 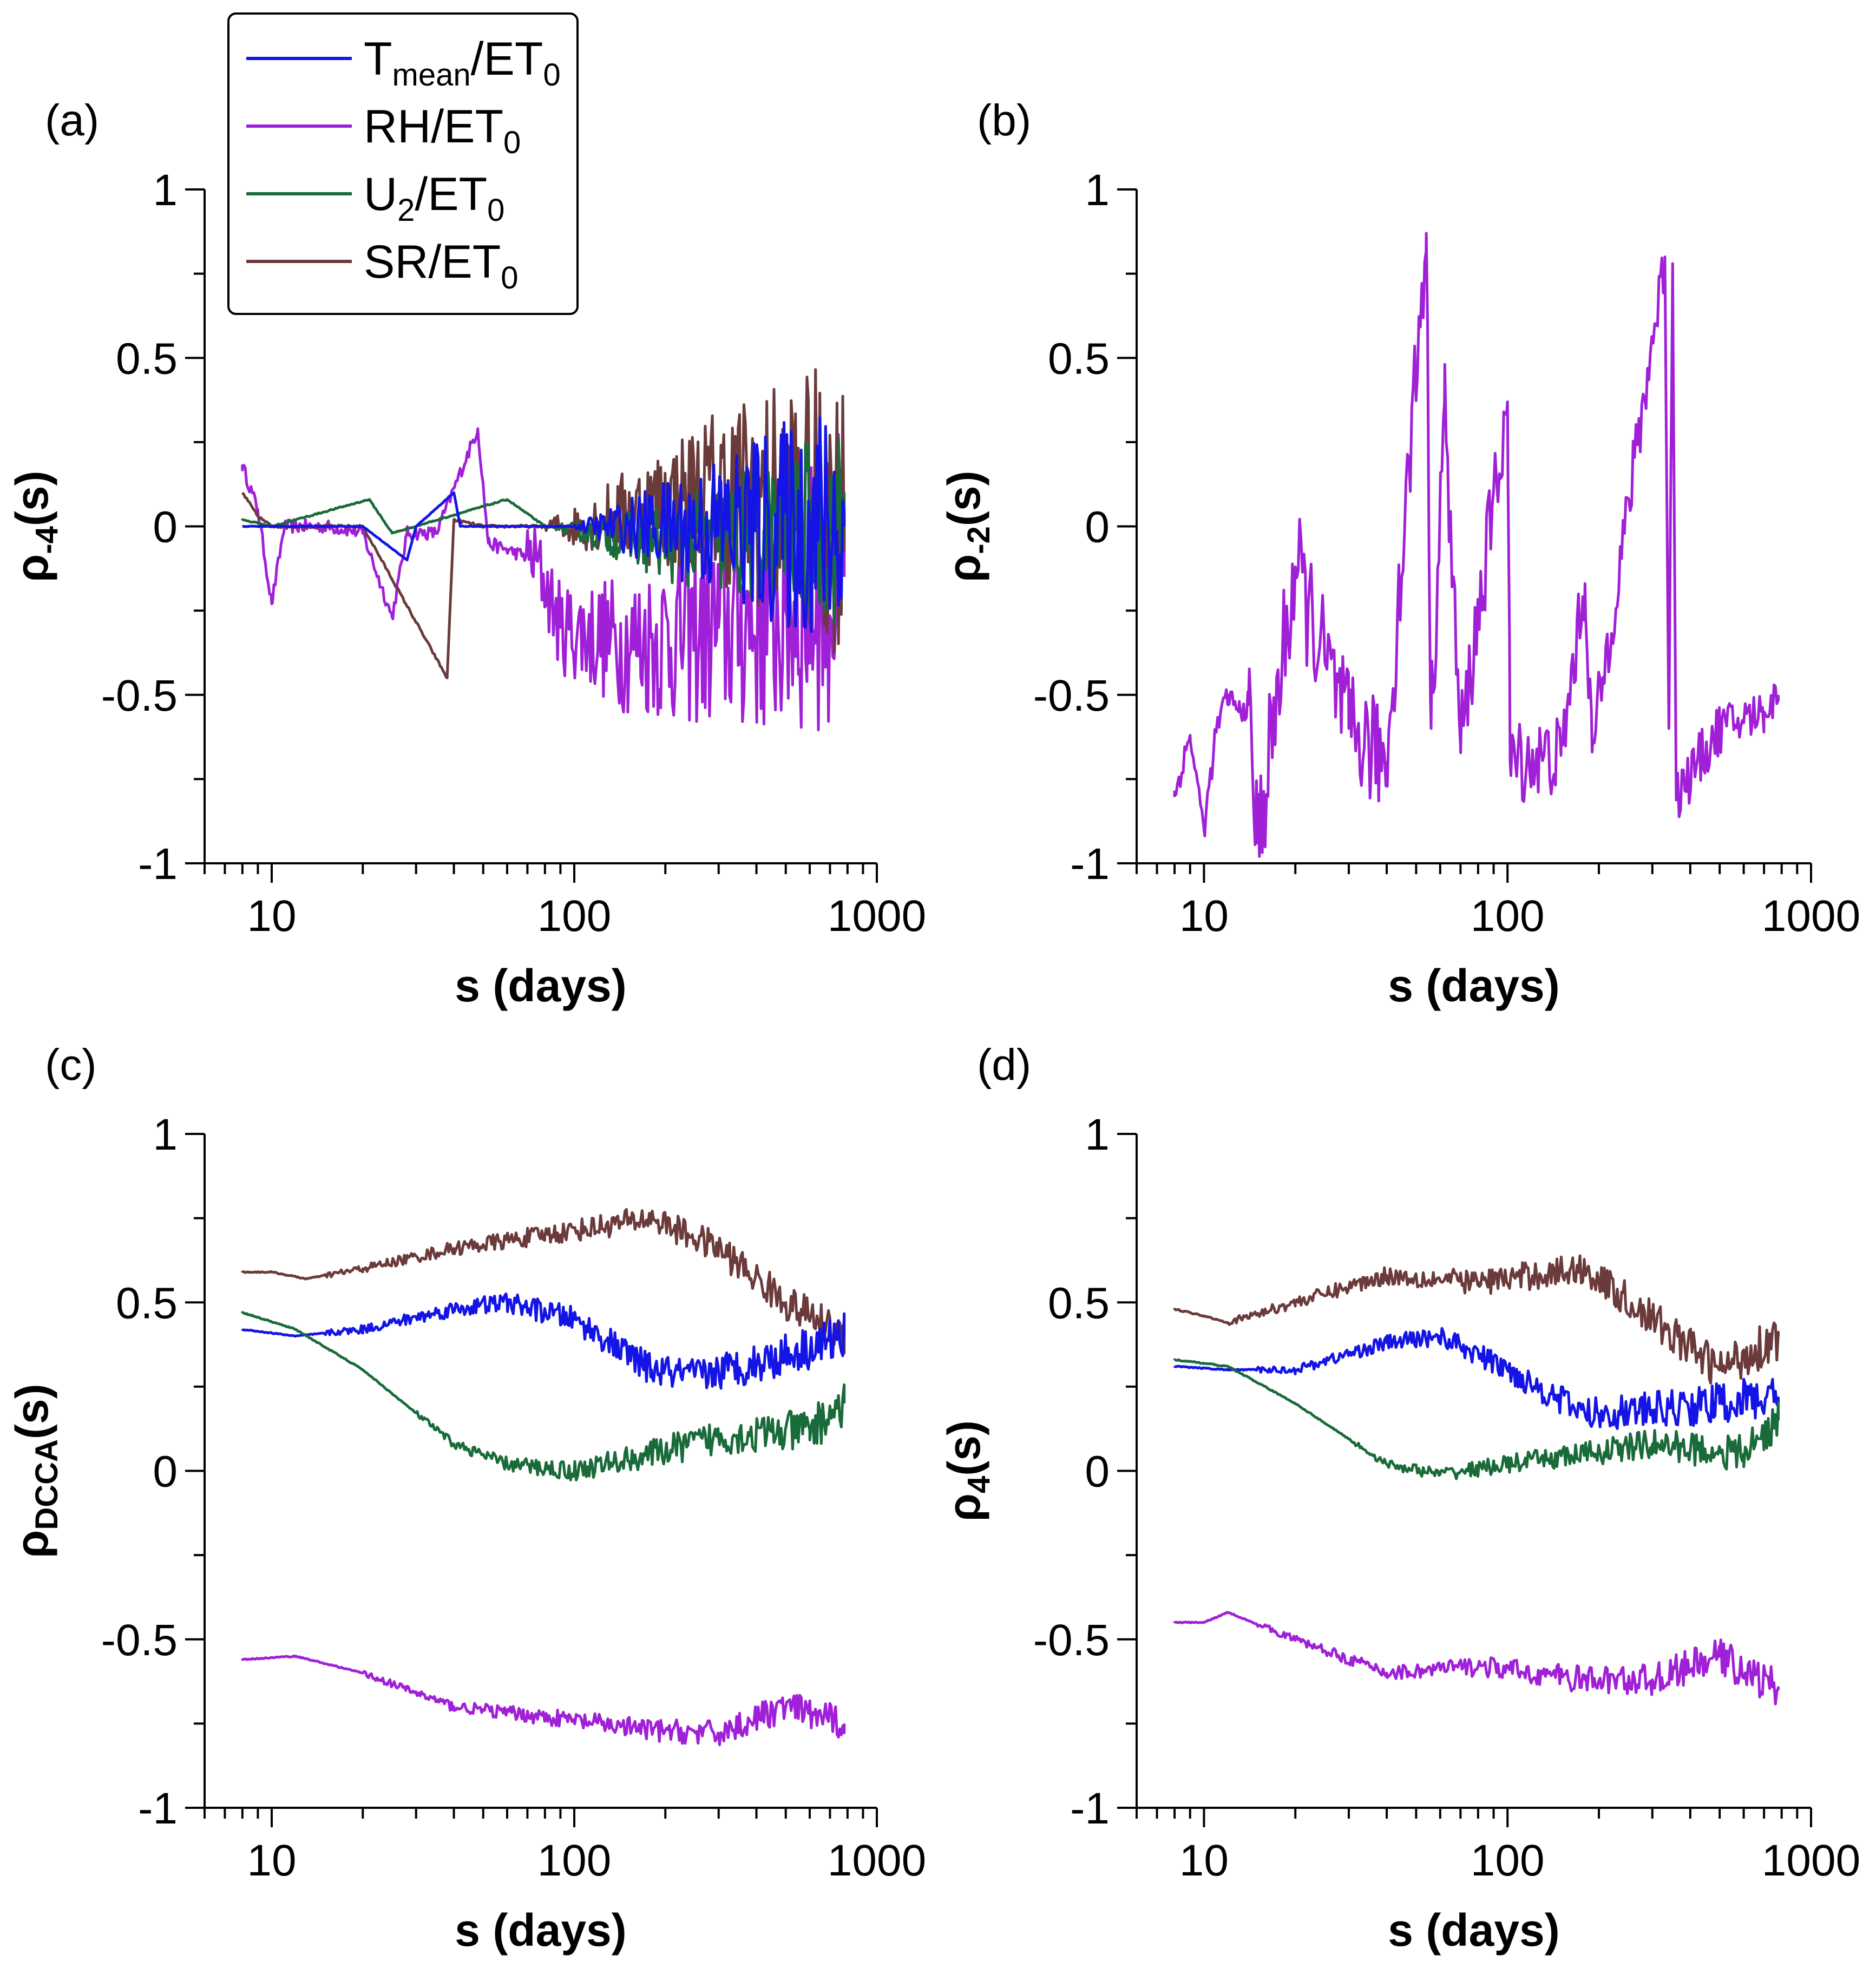 What do you see at coordinates (380, 194) in the screenshot?
I see `legend-base: U` at bounding box center [380, 194].